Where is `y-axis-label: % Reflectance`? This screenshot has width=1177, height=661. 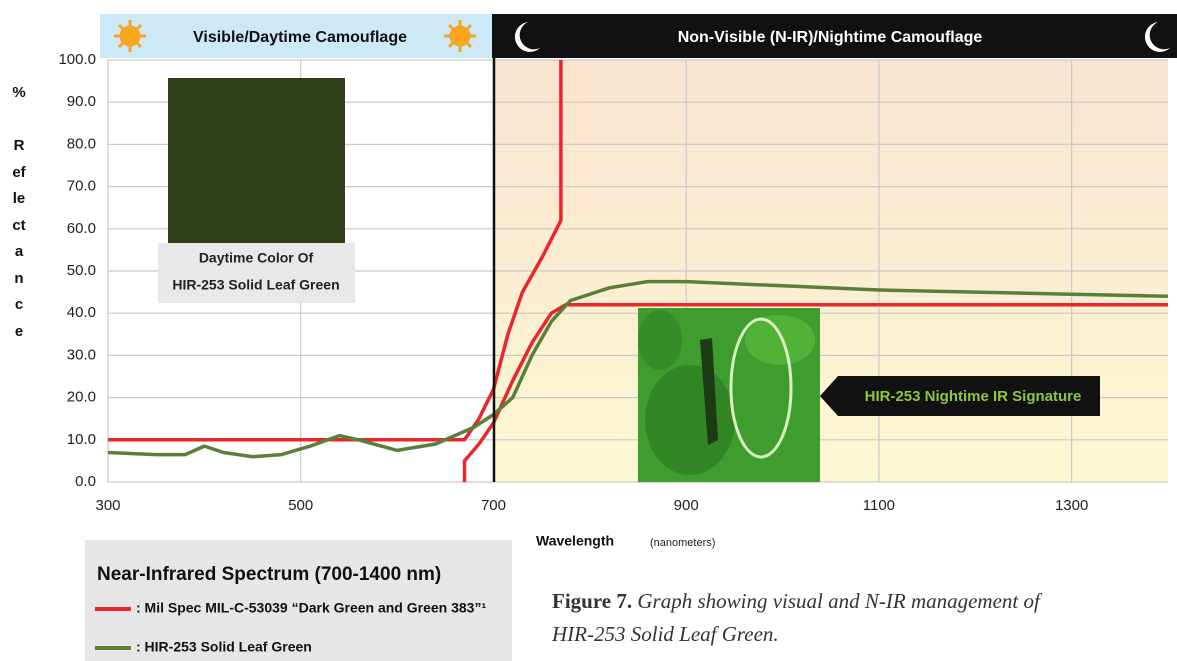
y-axis-label: % Reflectance is located at coordinates (19, 214).